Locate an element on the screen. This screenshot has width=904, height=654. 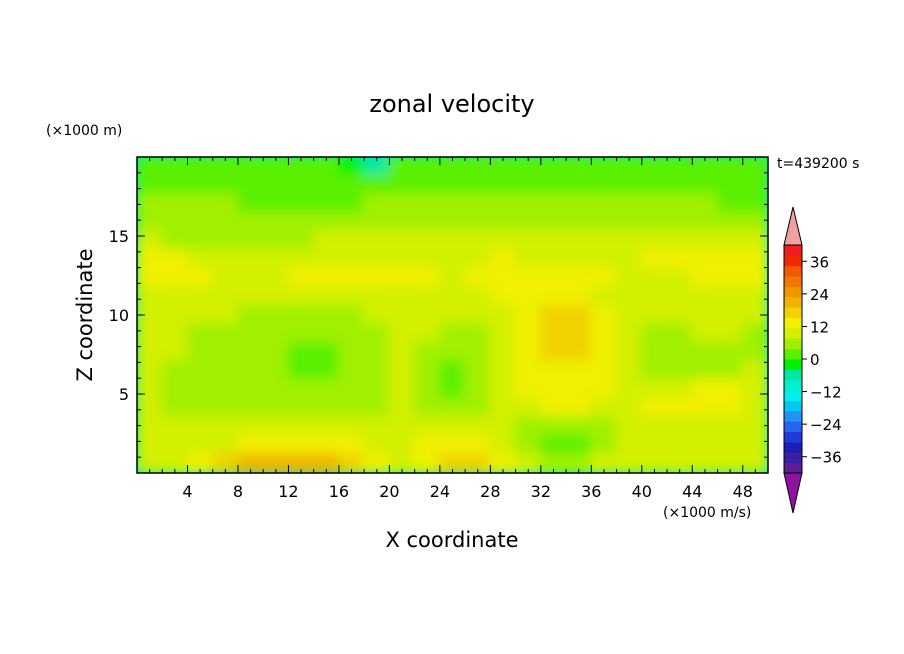
x-axis-label: X coordinate is located at coordinates (451, 540).